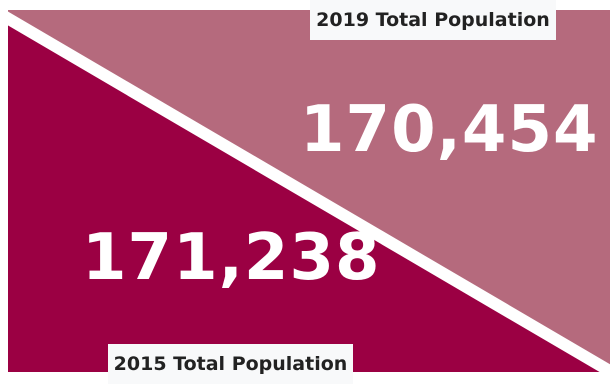 This screenshot has width=610, height=384. Describe the element at coordinates (449, 130) in the screenshot. I see `population-2019-value: 170,454` at that location.